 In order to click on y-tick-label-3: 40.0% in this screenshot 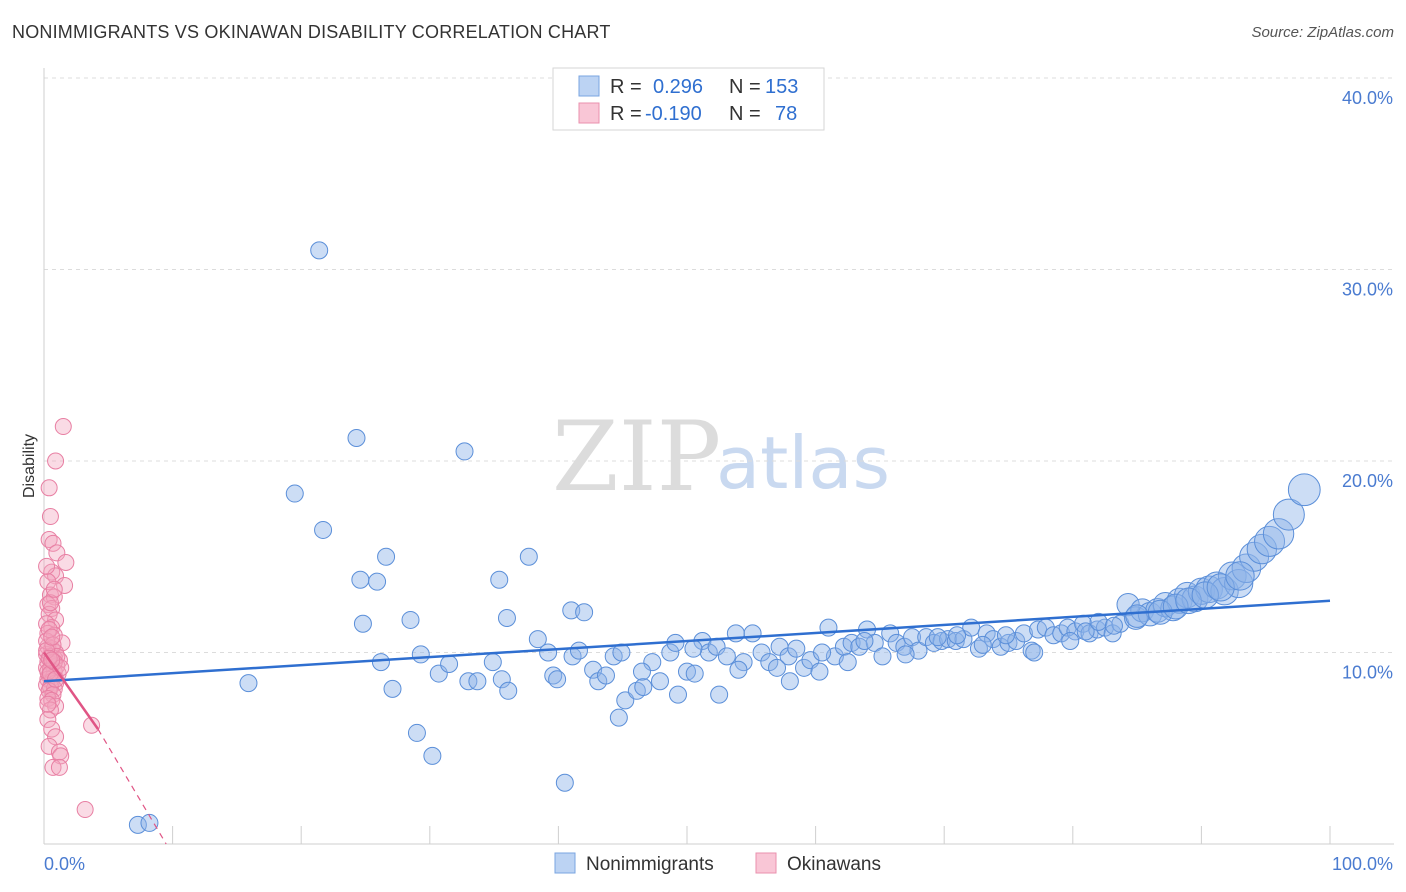, I will do `click(1367, 98)`.